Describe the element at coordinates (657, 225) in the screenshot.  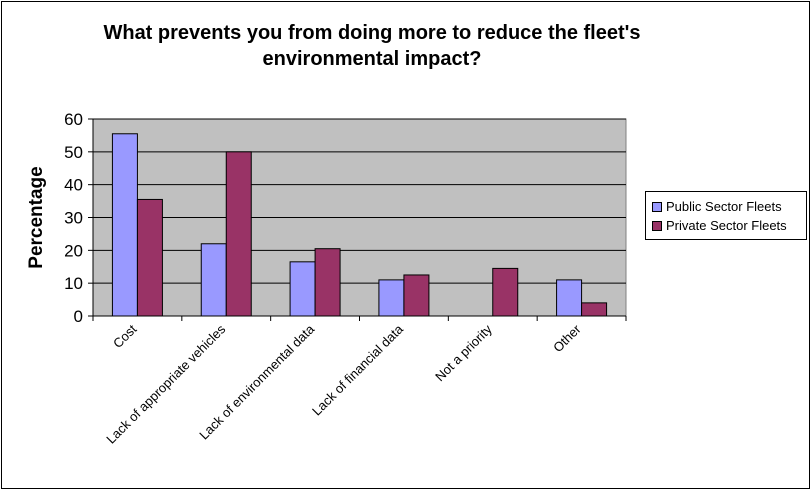
I see `legend-swatch-private` at that location.